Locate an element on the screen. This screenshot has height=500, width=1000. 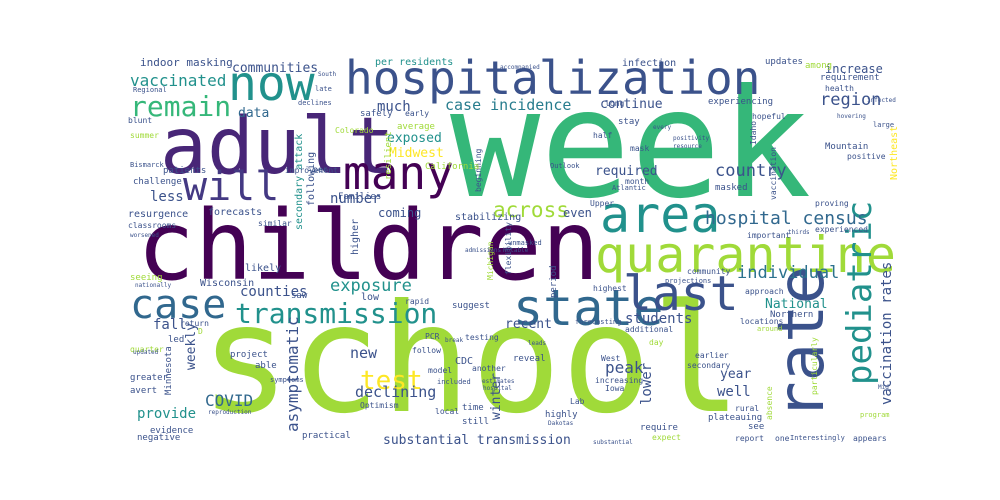
word-cdc: CDC is located at coordinates (464, 361).